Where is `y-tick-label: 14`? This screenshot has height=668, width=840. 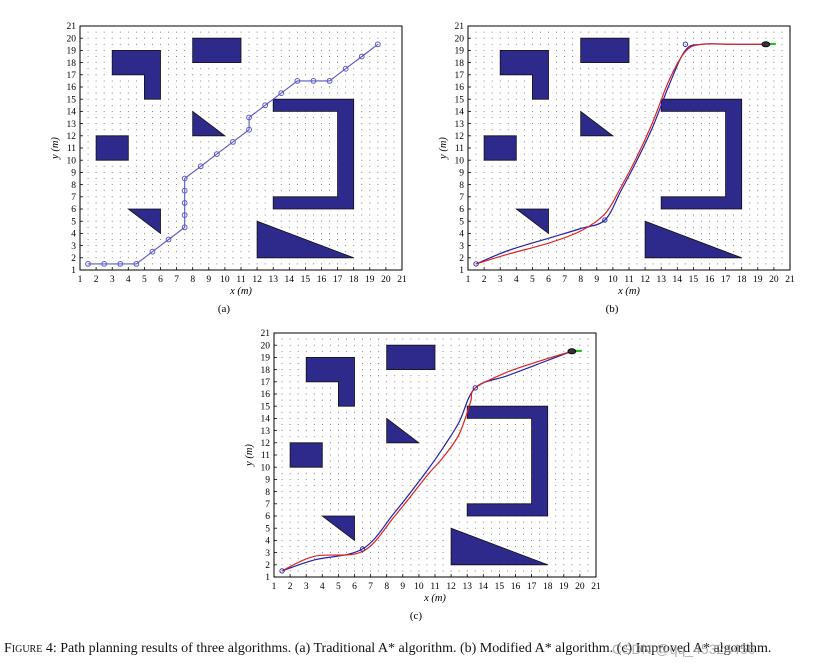 y-tick-label: 14 is located at coordinates (460, 113).